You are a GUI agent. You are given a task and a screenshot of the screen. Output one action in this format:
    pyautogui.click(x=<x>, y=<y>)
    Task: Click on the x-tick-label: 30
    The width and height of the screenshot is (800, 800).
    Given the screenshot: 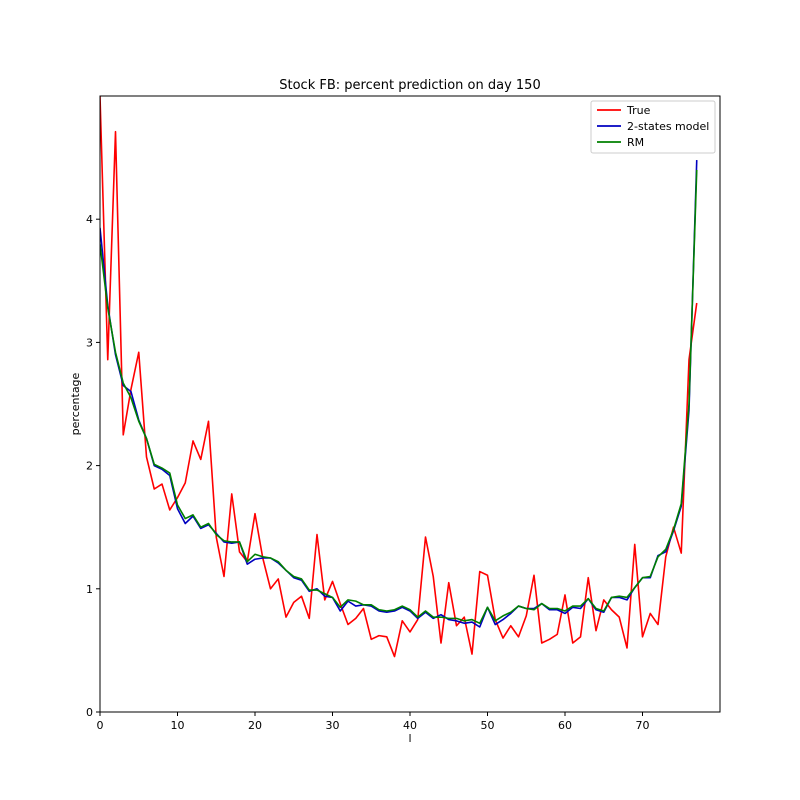 What is the action you would take?
    pyautogui.click(x=333, y=725)
    